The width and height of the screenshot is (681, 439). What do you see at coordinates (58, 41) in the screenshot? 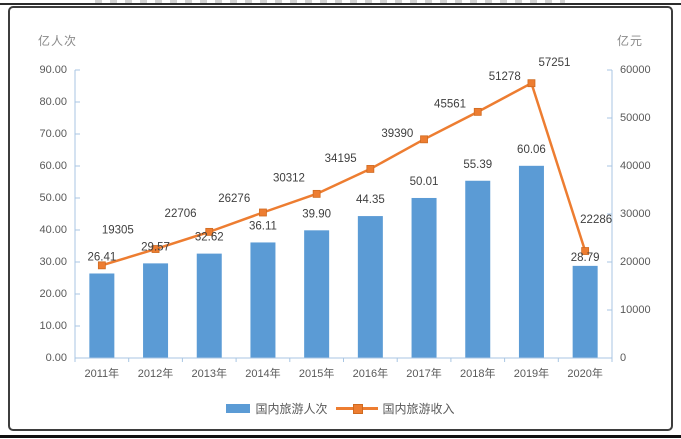
I see `left-axis-title: 亿人次` at bounding box center [58, 41].